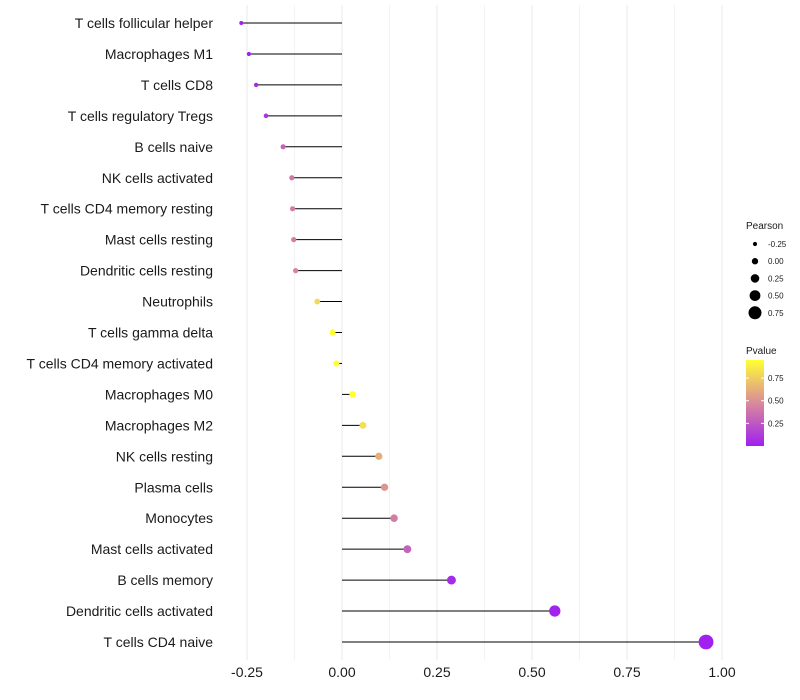  I want to click on colorbar-label: 0.25, so click(776, 423).